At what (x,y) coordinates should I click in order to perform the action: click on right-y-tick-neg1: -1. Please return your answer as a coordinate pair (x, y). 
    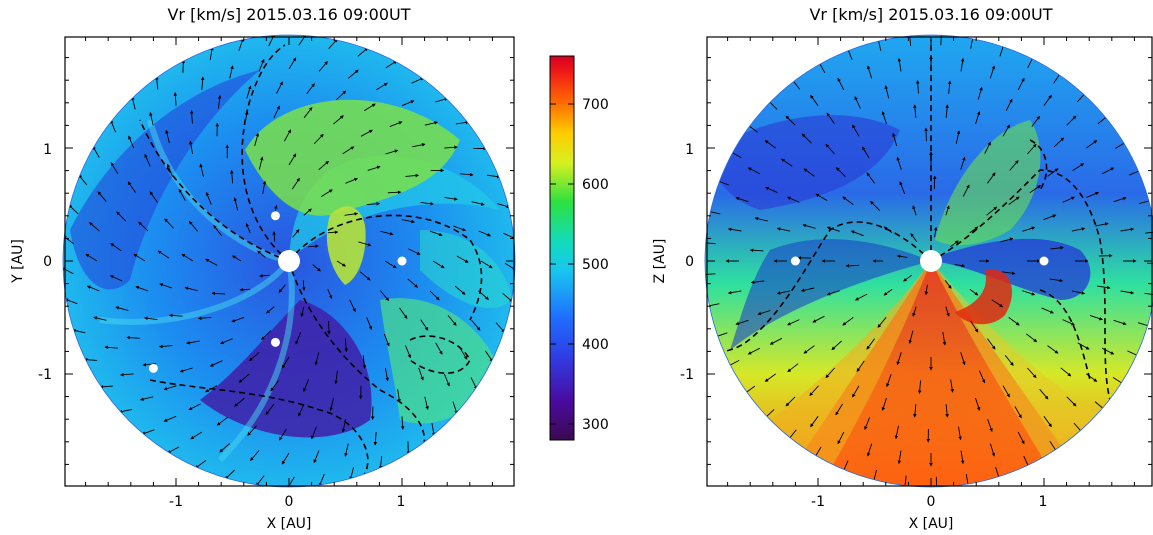
    Looking at the image, I should click on (687, 375).